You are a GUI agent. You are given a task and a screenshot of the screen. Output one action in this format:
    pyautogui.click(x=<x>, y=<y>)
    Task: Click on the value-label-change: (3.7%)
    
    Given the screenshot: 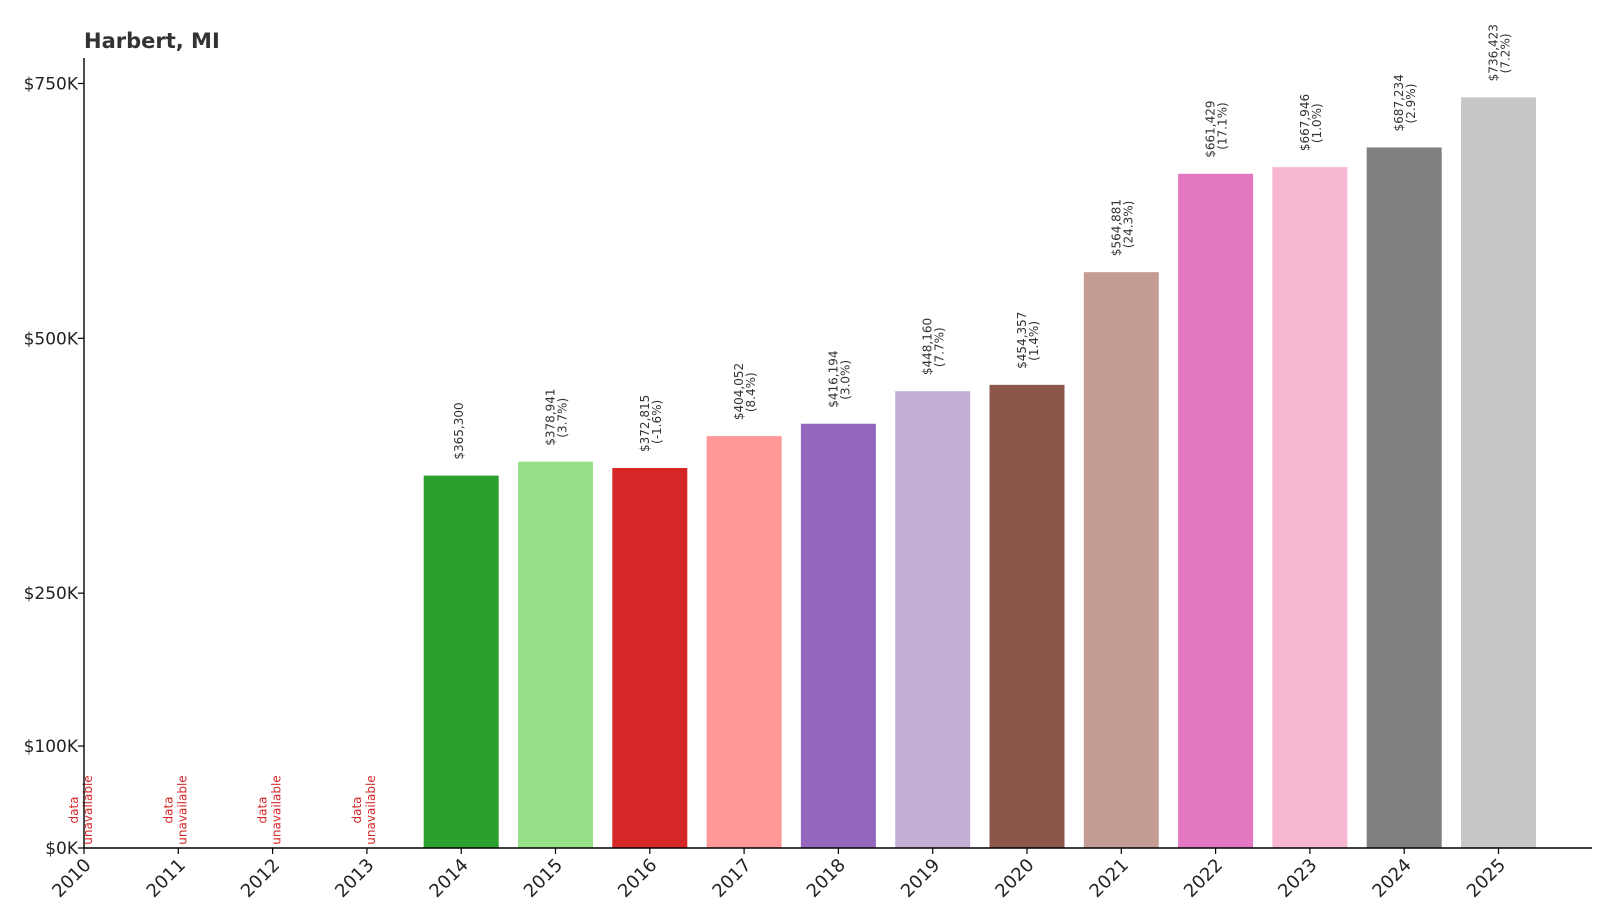 What is the action you would take?
    pyautogui.click(x=563, y=418)
    